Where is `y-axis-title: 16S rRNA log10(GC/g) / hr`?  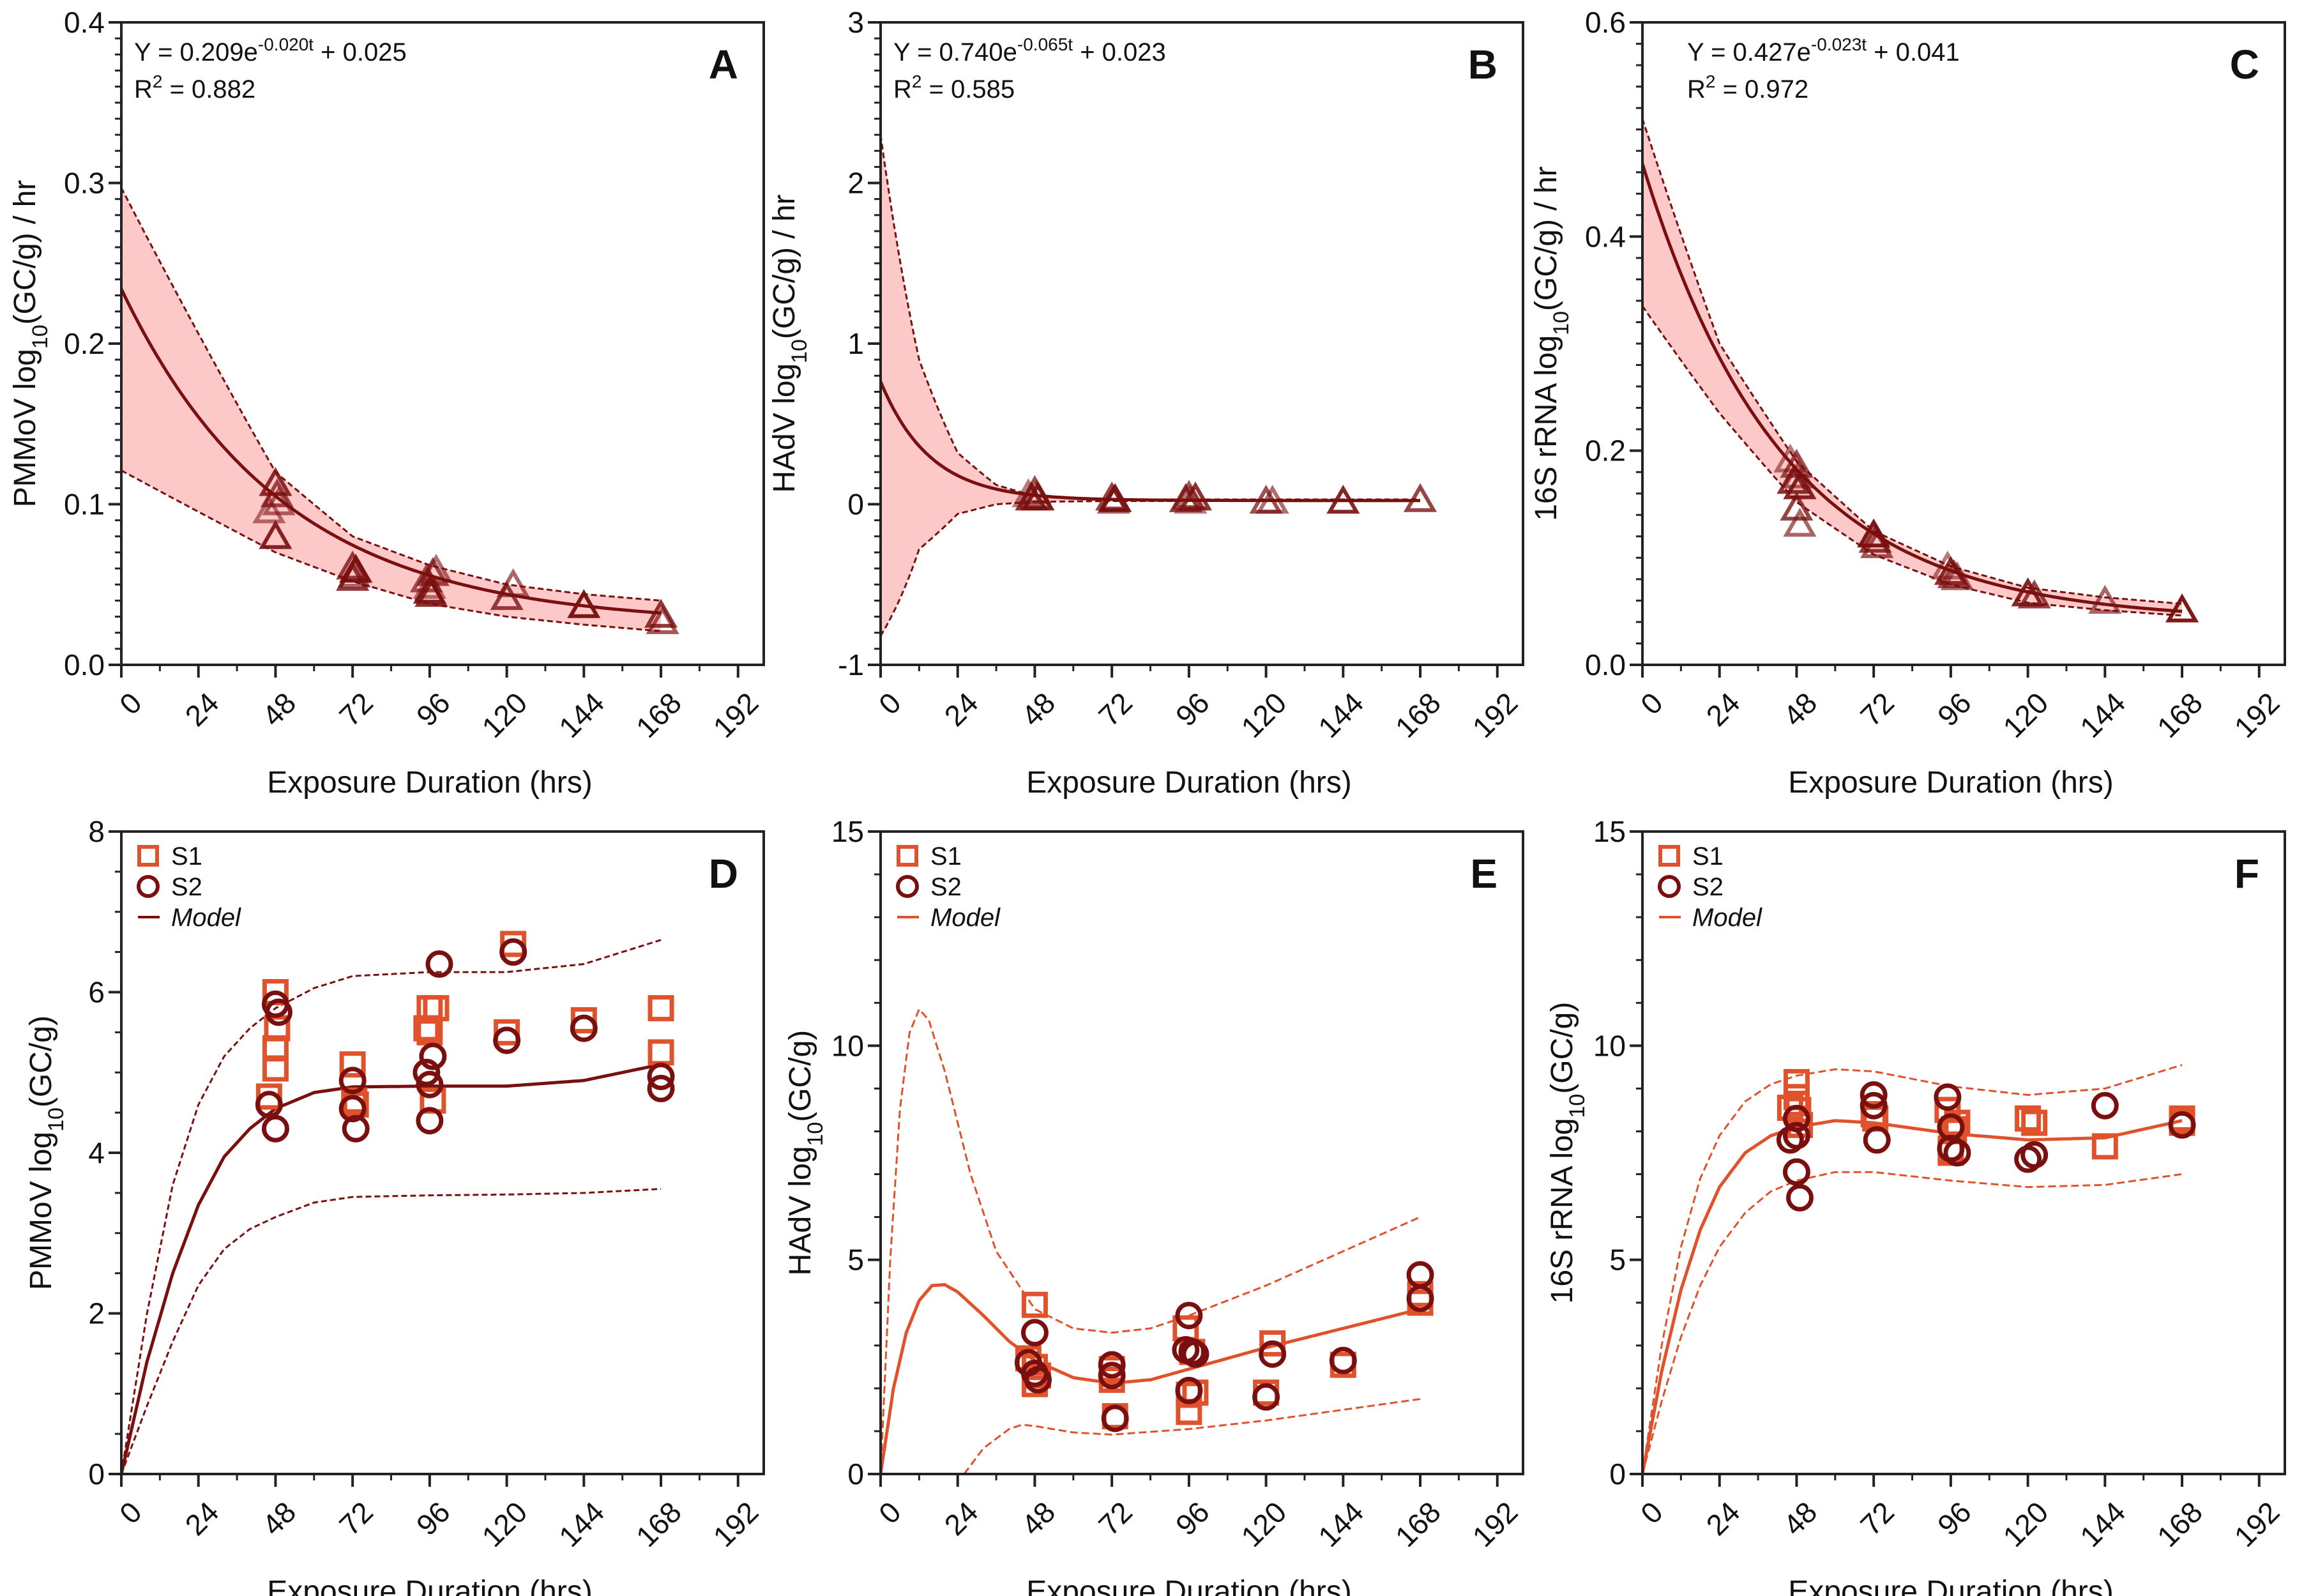
y-axis-title: 16S rRNA log10(GC/g) / hr is located at coordinates (1551, 343).